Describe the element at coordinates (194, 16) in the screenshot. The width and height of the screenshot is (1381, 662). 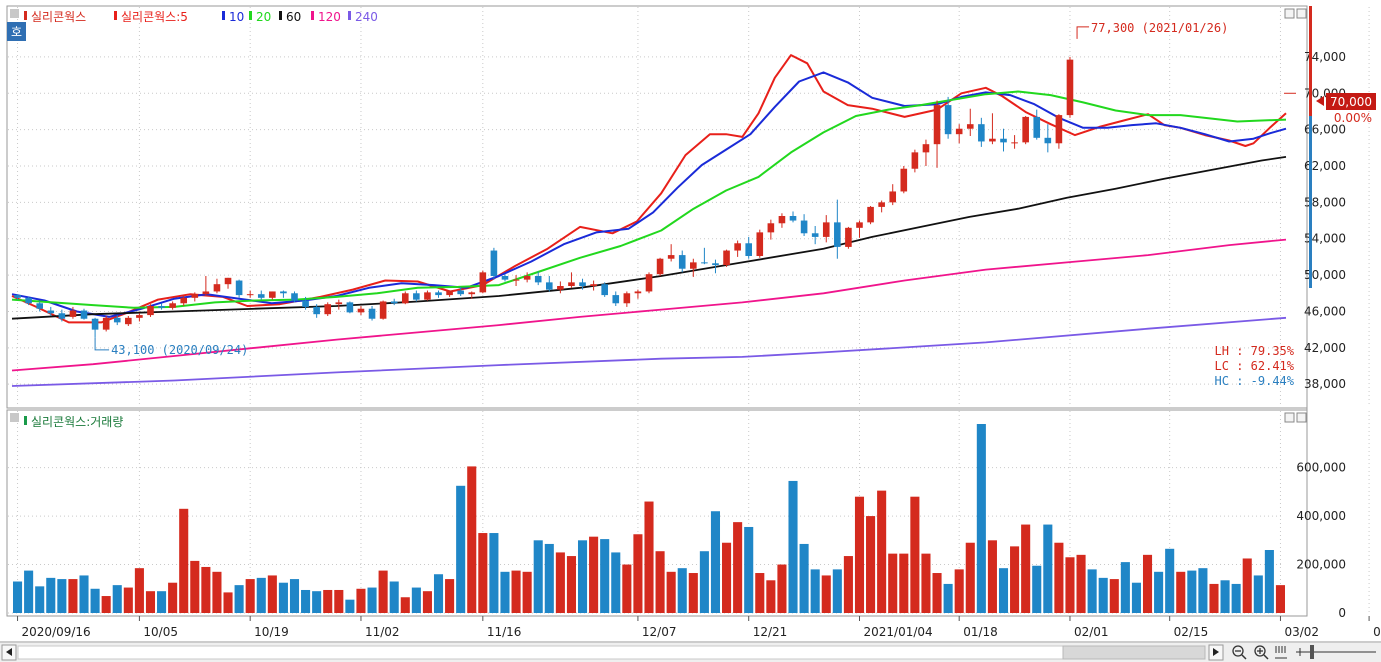
I see `legend: 실리콘웍스 실리콘웍스:5 10 20 60 120 240` at that location.